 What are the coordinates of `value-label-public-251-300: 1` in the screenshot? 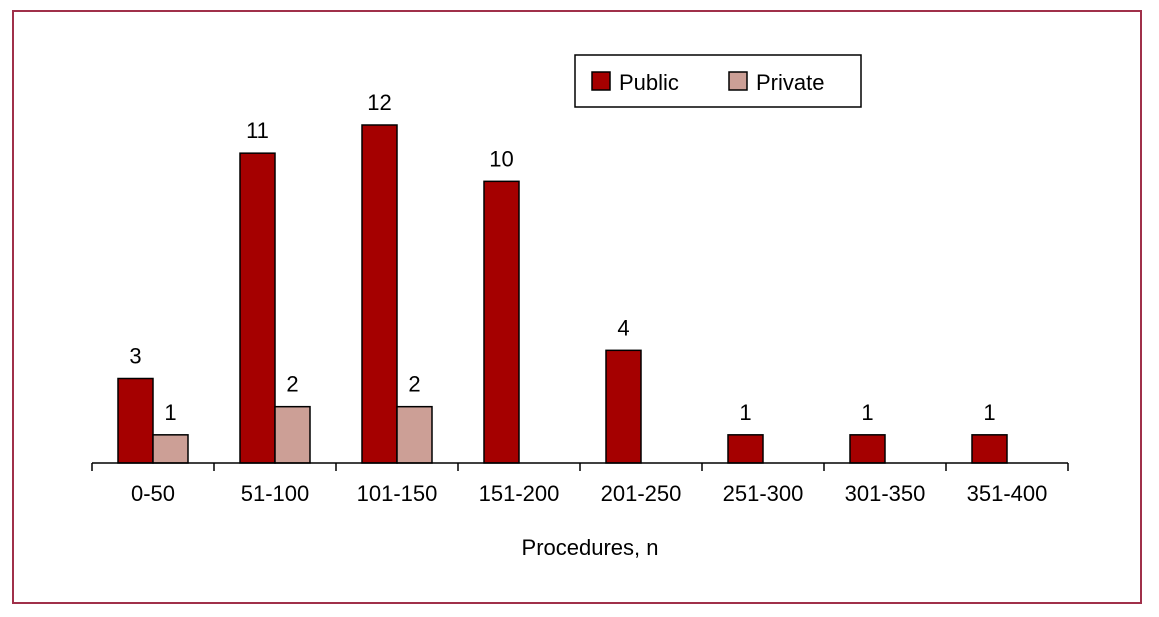 It's located at (745, 412).